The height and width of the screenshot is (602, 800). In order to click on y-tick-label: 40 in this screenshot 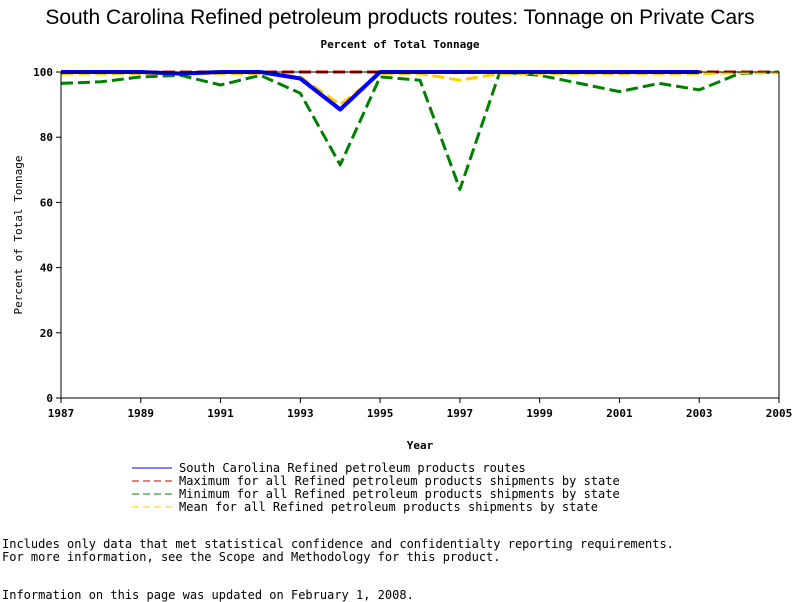, I will do `click(46, 268)`.